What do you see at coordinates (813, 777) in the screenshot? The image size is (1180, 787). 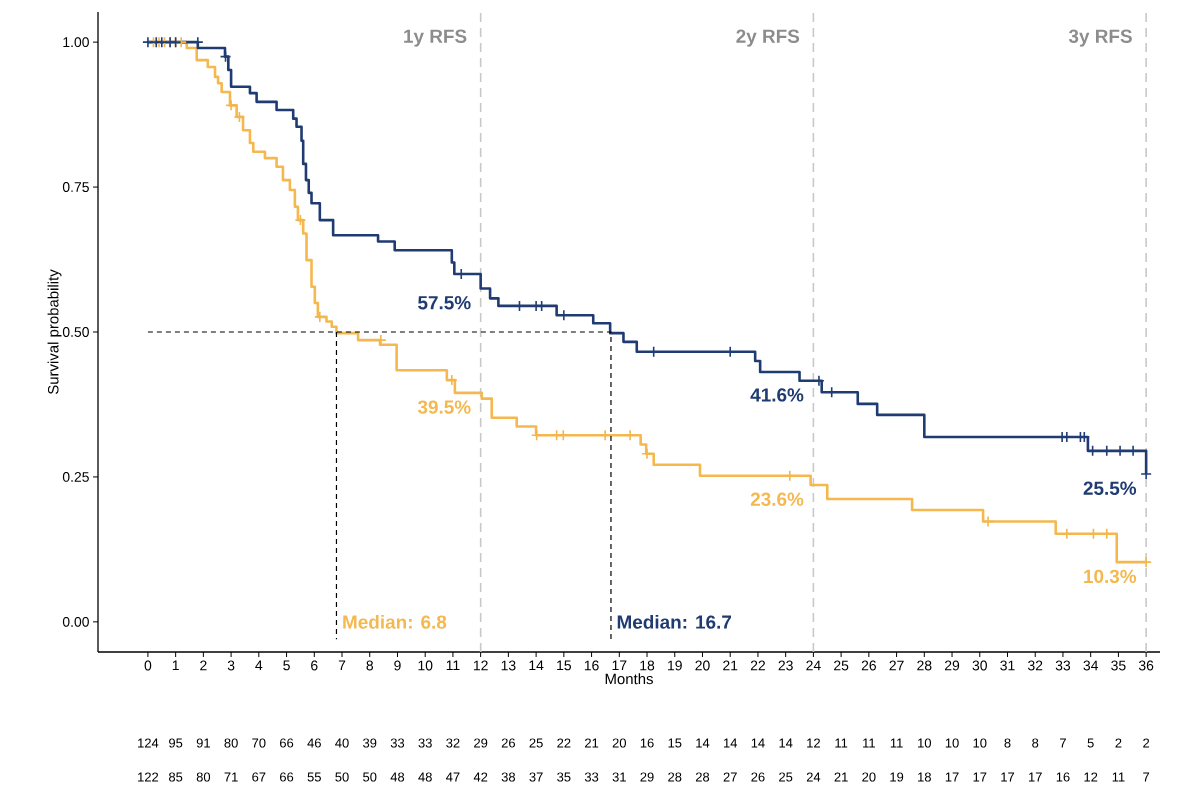 I see `text: 24` at bounding box center [813, 777].